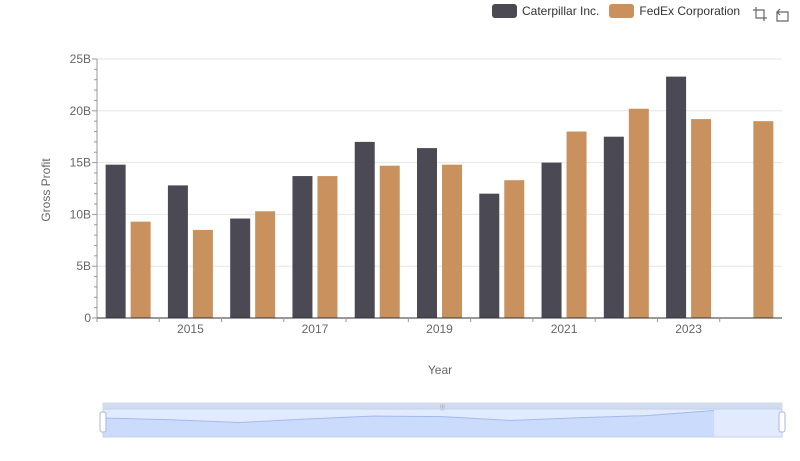  What do you see at coordinates (389, 241) in the screenshot?
I see `bar-fedex-2018` at bounding box center [389, 241].